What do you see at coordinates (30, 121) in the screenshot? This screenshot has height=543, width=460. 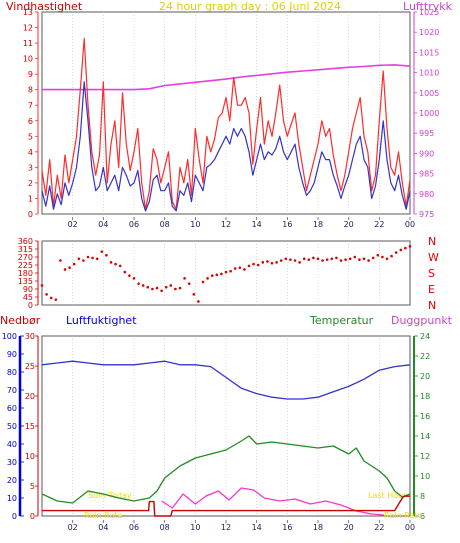 I see `wind-left-tick-6: 6` at bounding box center [30, 121].